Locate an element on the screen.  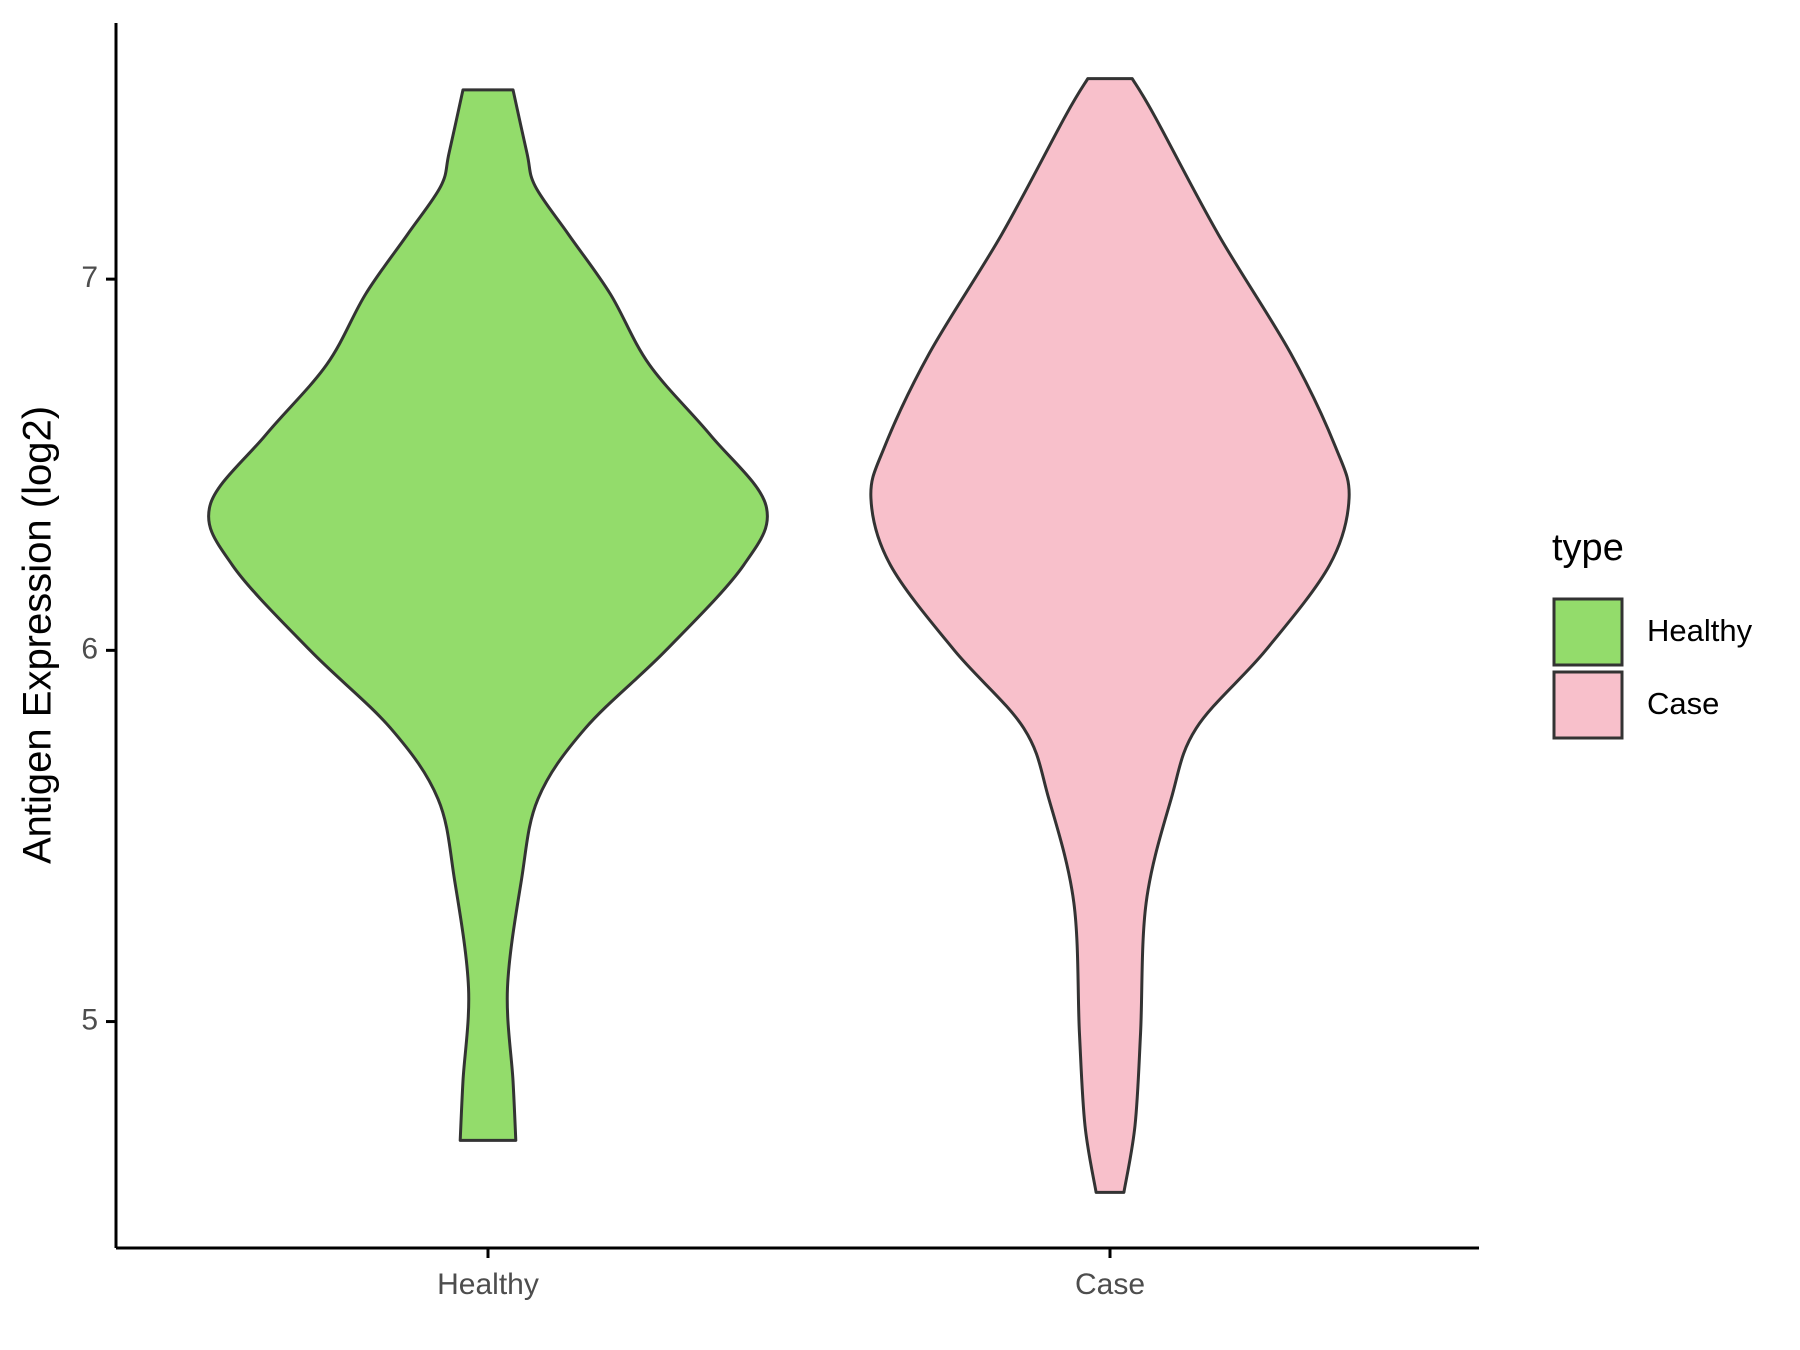
legend-label: Healthy is located at coordinates (1700, 630).